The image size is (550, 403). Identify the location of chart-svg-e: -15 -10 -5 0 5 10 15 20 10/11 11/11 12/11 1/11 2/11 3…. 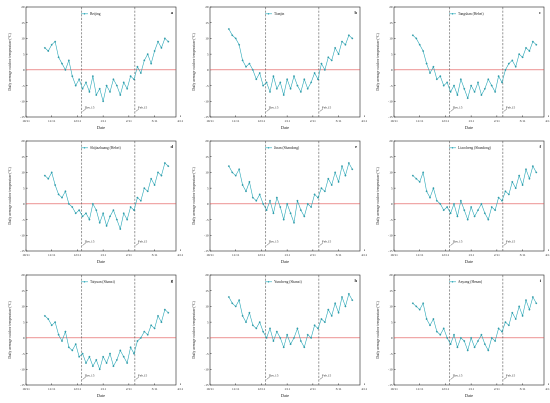
(280, 201).